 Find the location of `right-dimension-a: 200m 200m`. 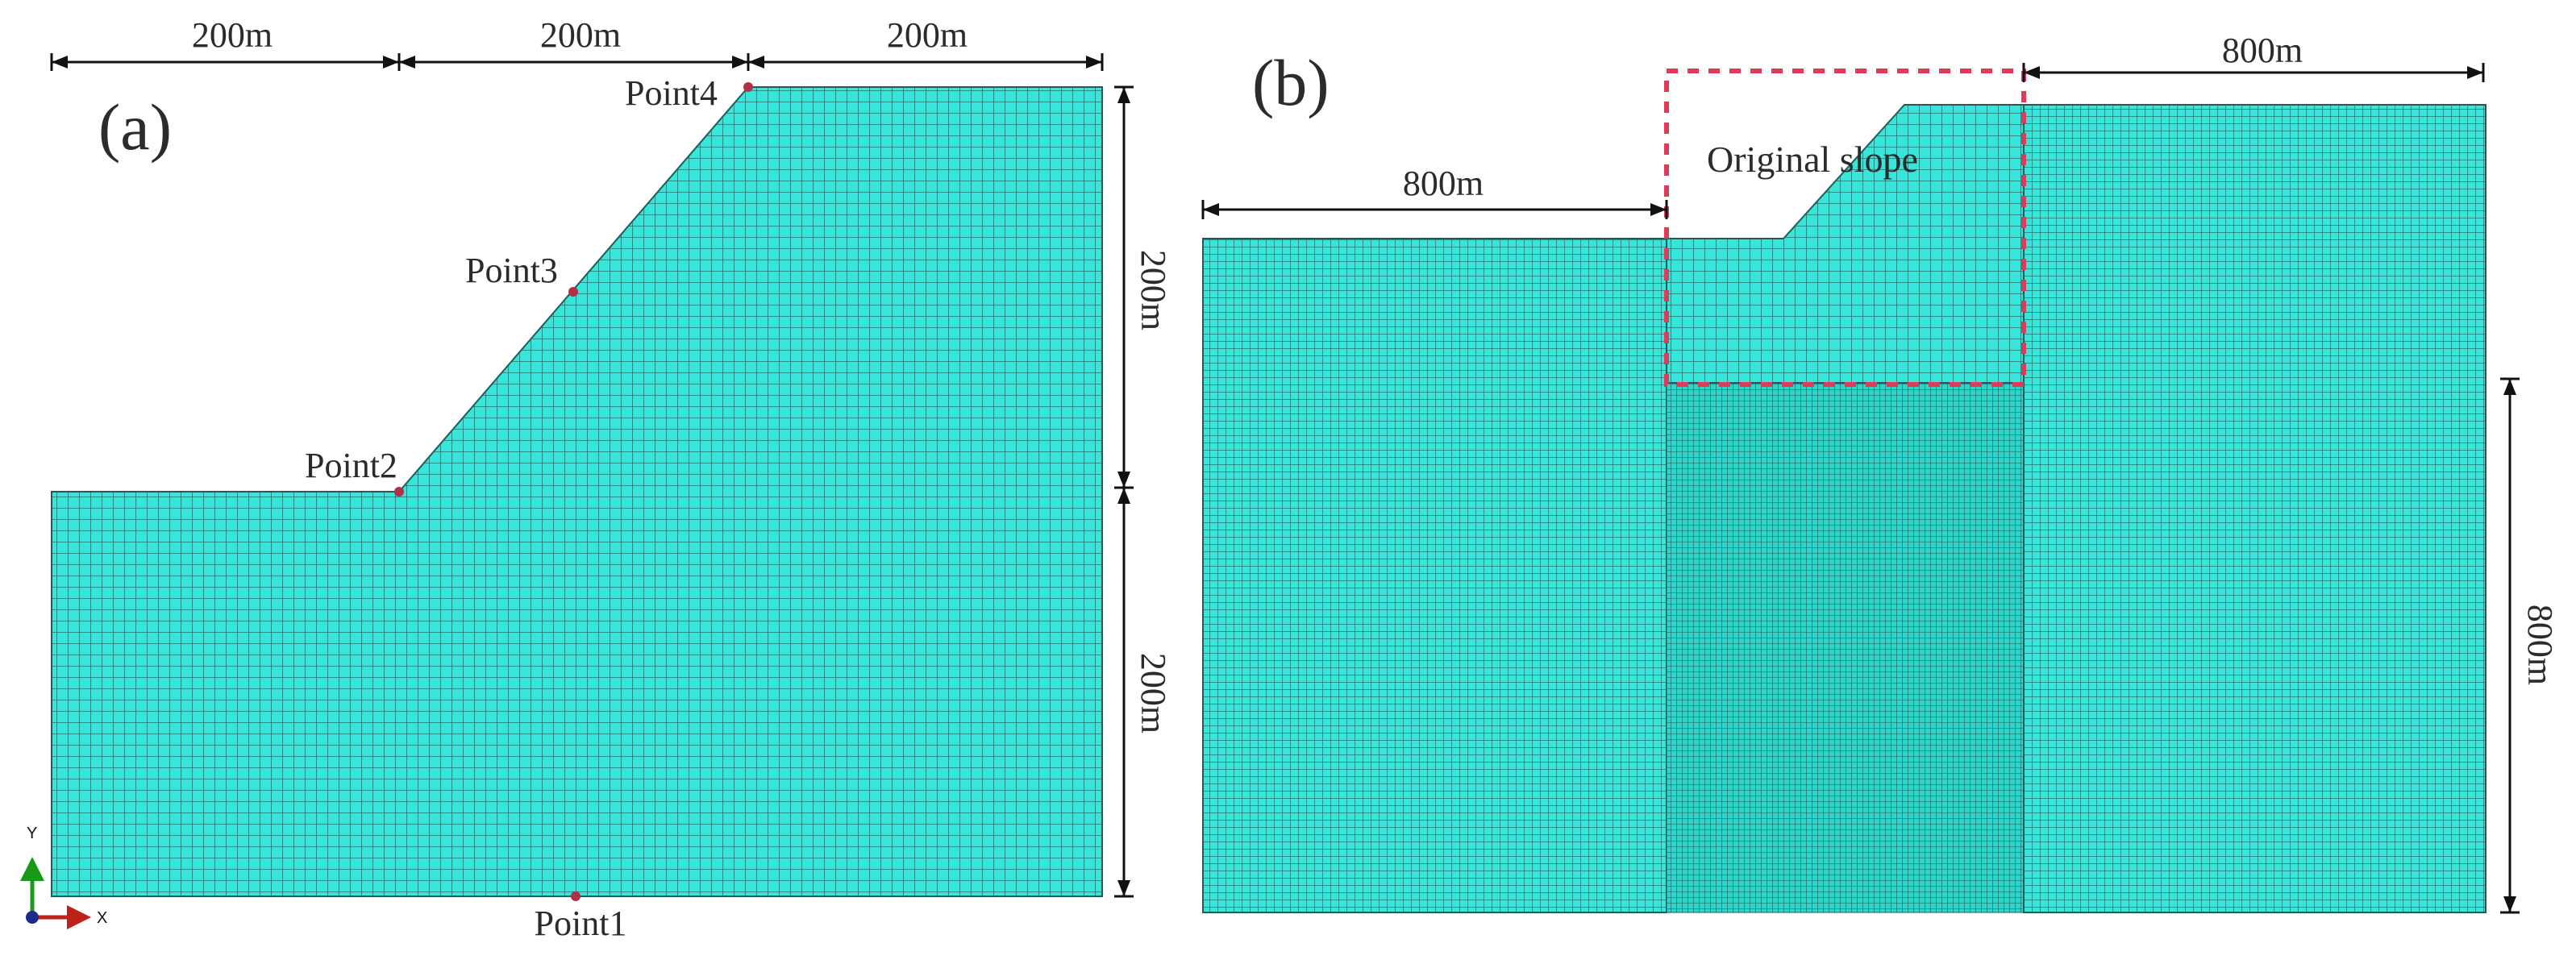

right-dimension-a: 200m 200m is located at coordinates (1143, 492).